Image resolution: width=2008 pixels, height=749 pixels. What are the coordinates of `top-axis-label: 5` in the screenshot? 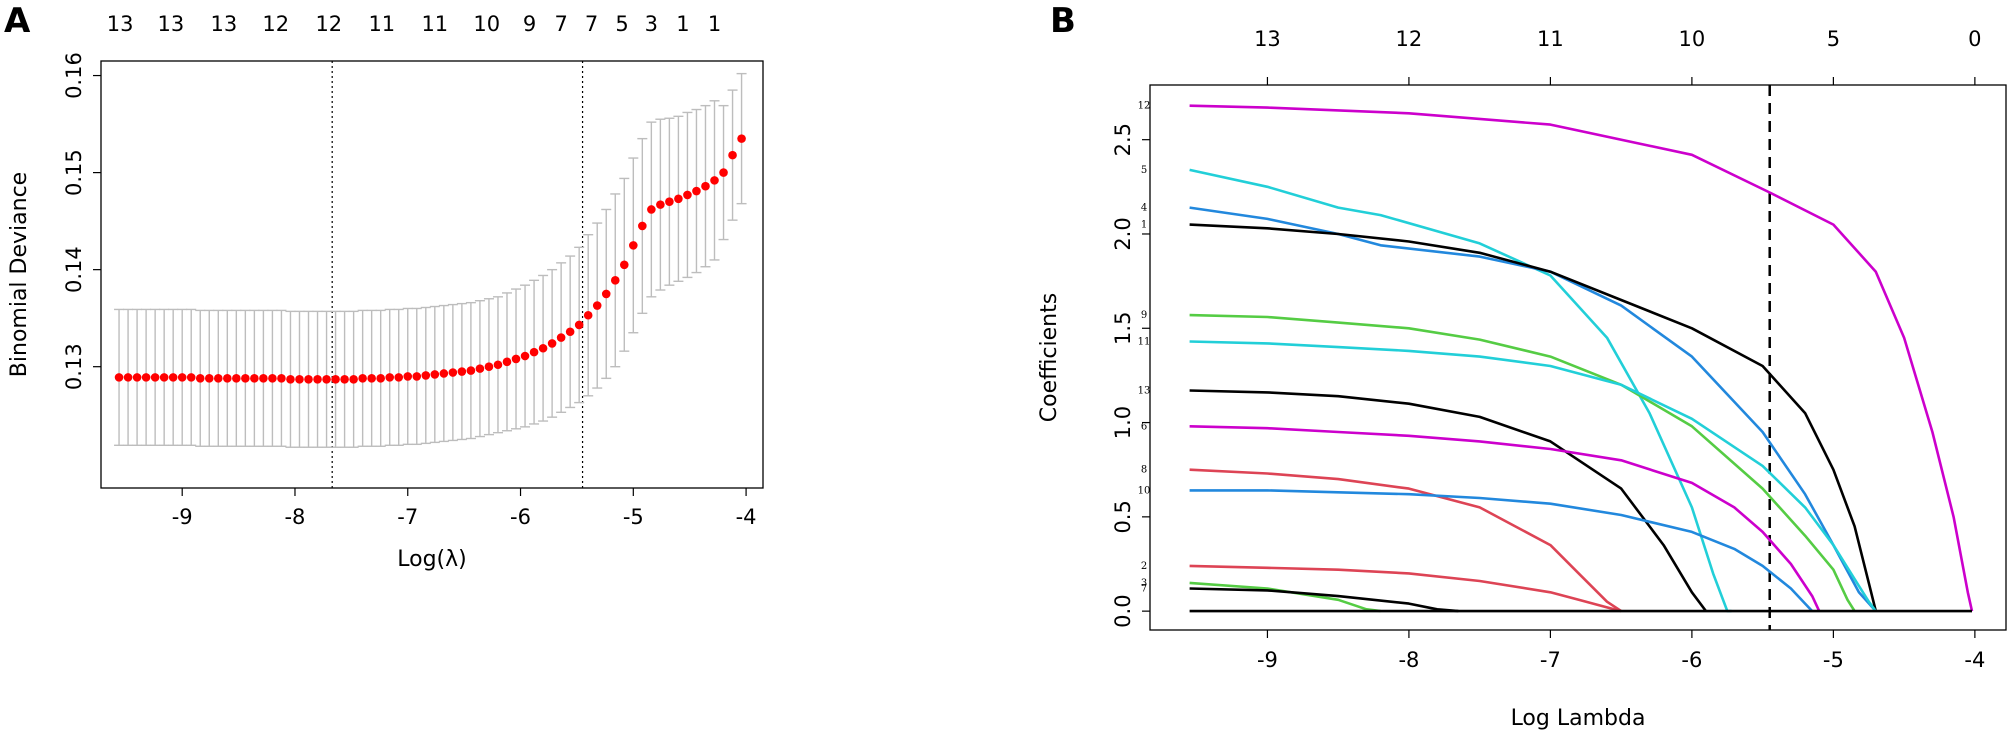 It's located at (621, 24).